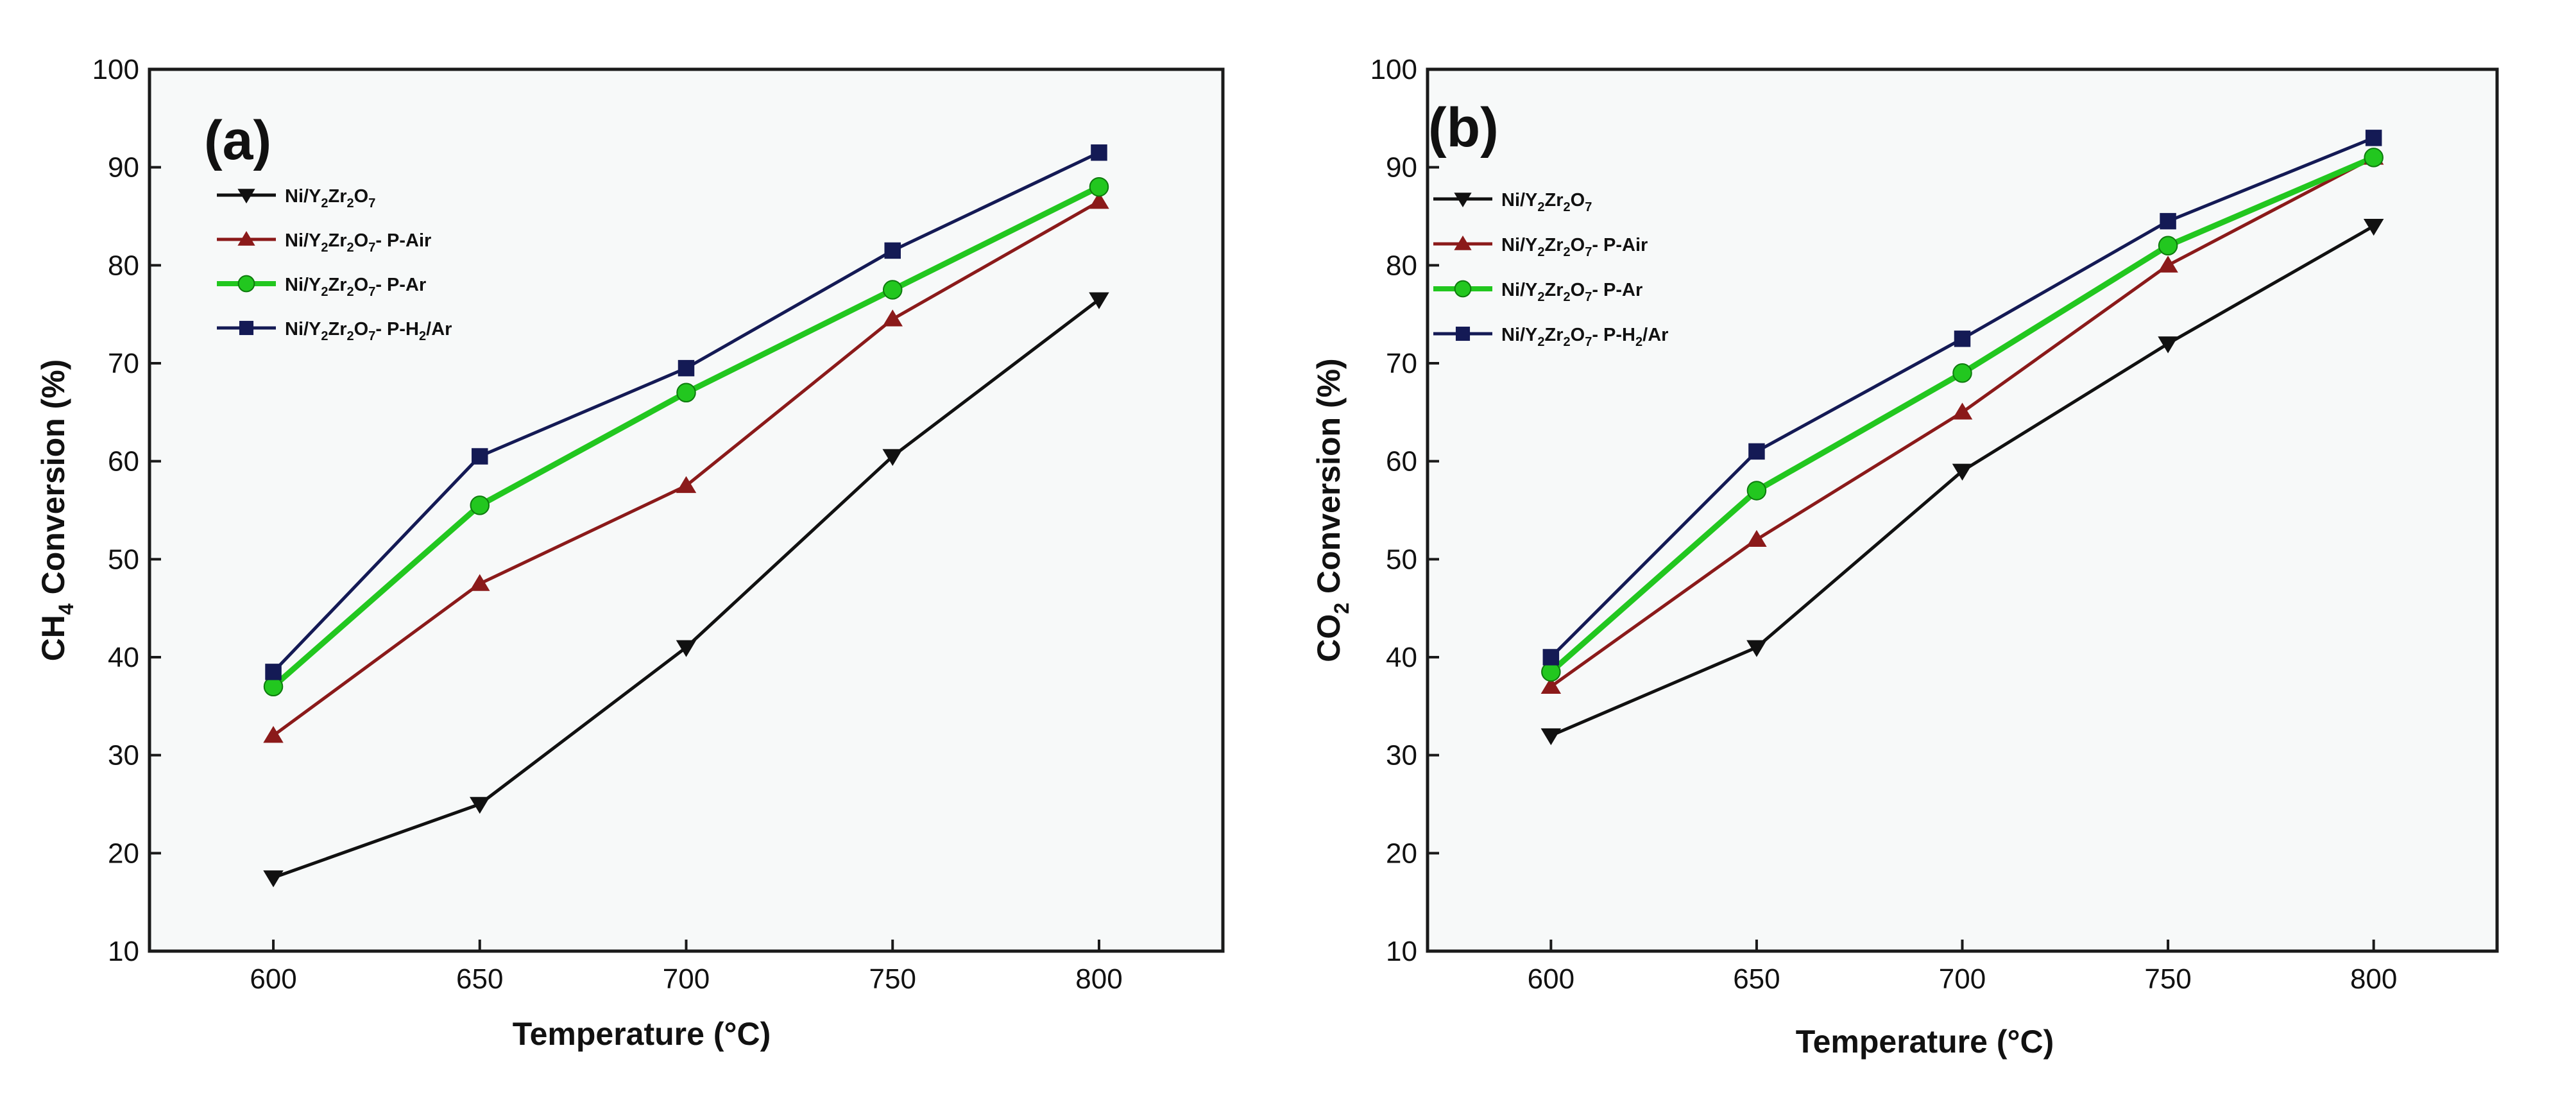 The image size is (2576, 1118). I want to click on y-tick-label-b-30: 30, so click(1401, 755).